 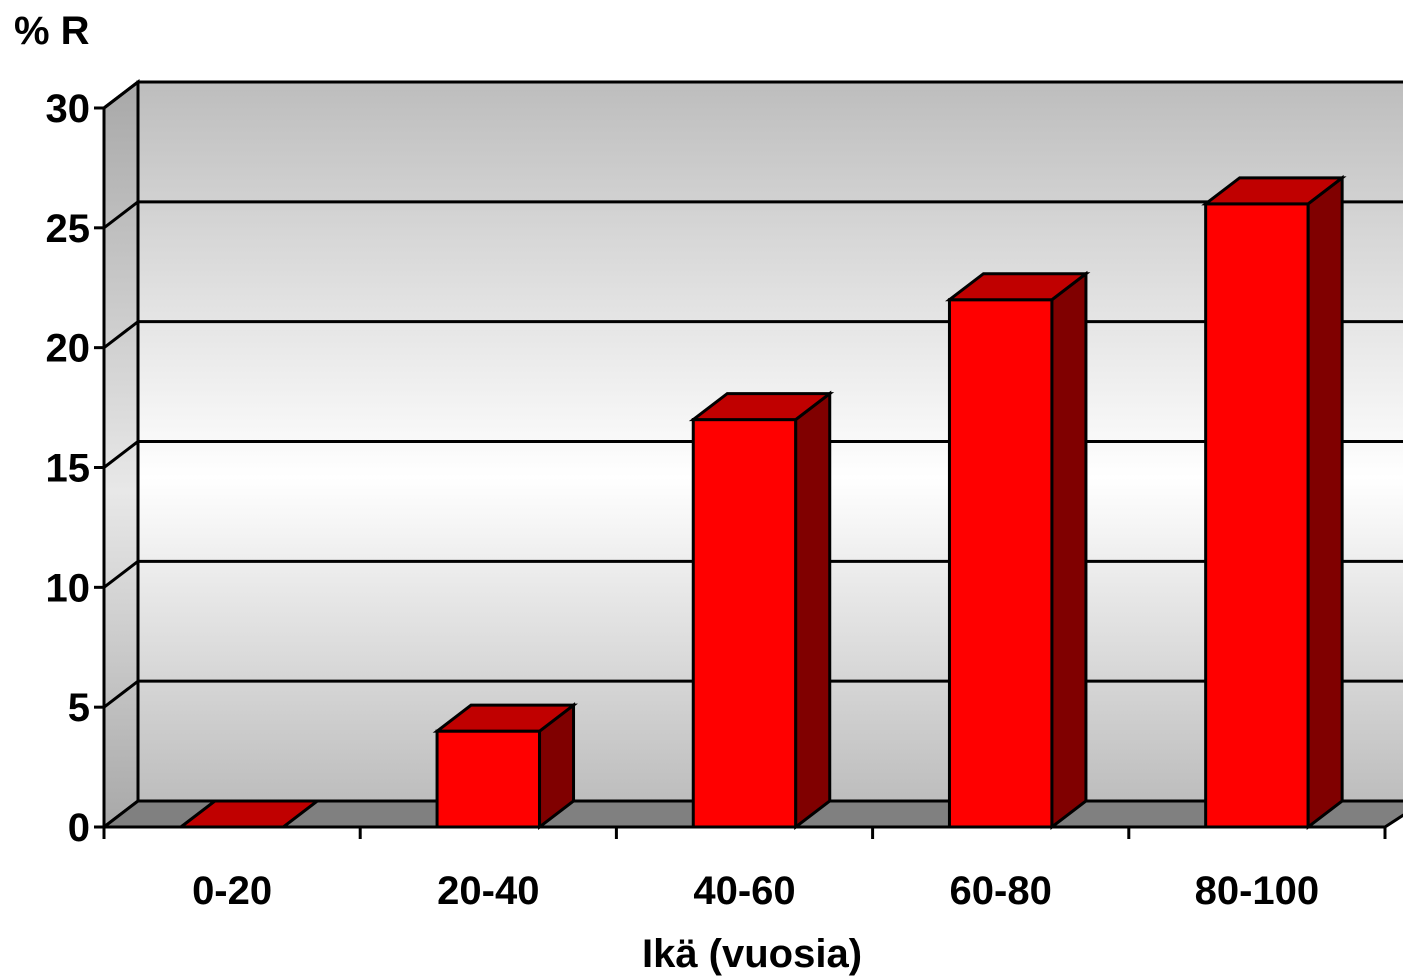 I want to click on x-tick-label: 20-40, so click(x=488, y=891).